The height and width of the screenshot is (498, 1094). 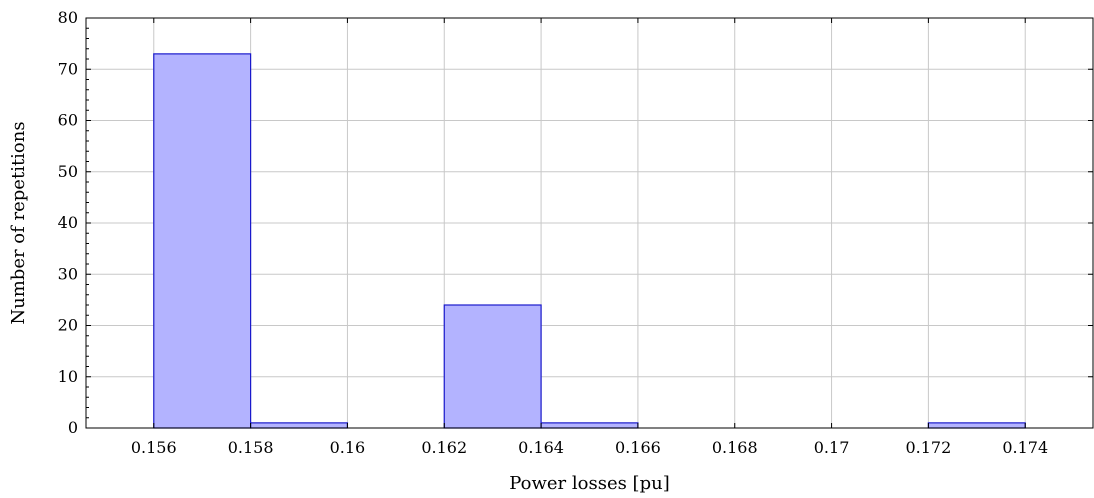 What do you see at coordinates (1025, 447) in the screenshot?
I see `x-tick-label: 0.174` at bounding box center [1025, 447].